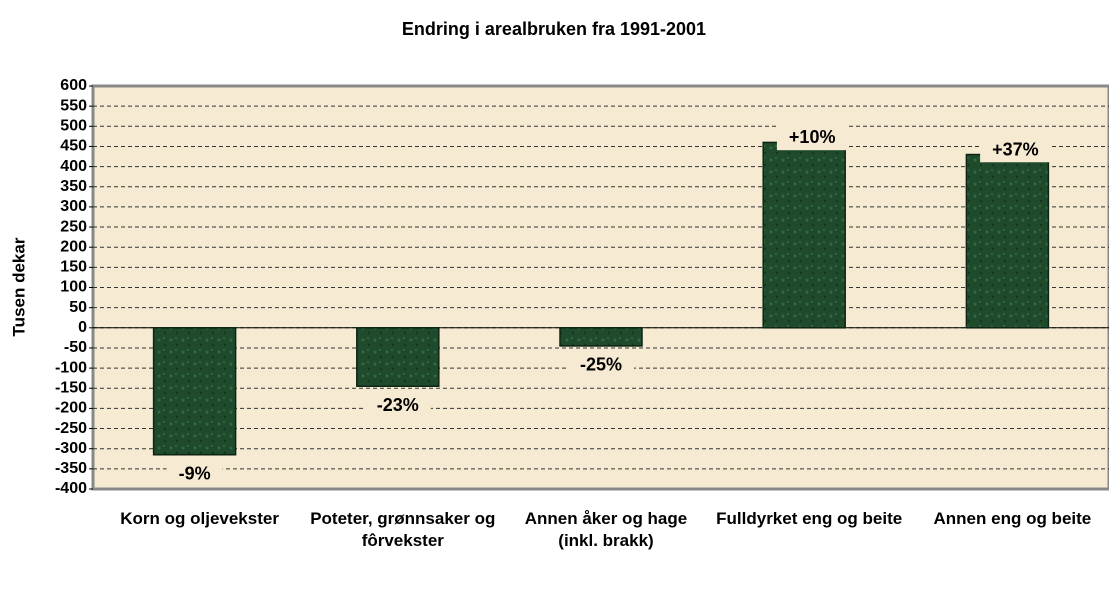 The image size is (1109, 591). What do you see at coordinates (71, 367) in the screenshot?
I see `y-tick-label: -100` at bounding box center [71, 367].